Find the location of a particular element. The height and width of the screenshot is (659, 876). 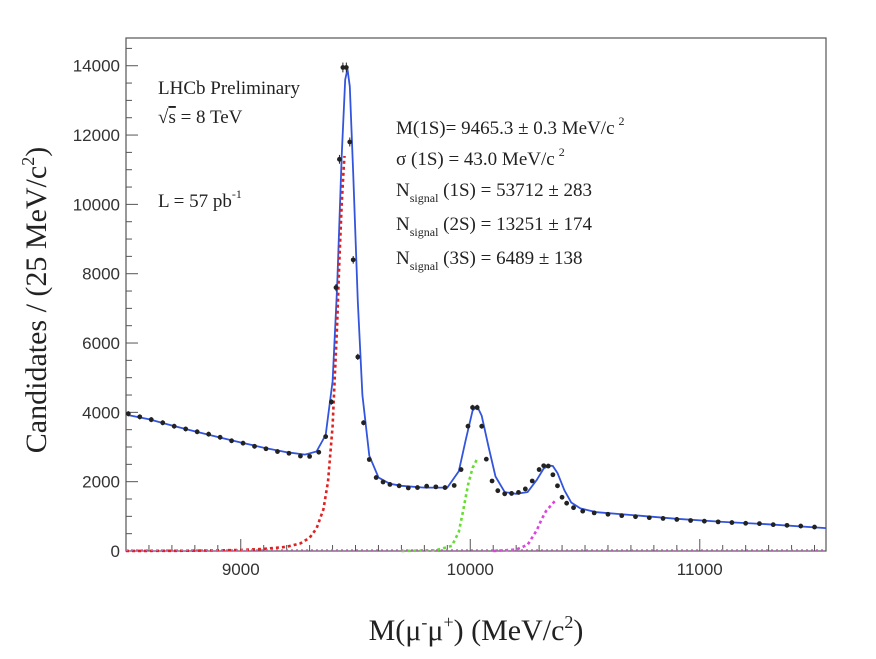

x-tick-label: 9000 is located at coordinates (241, 569).